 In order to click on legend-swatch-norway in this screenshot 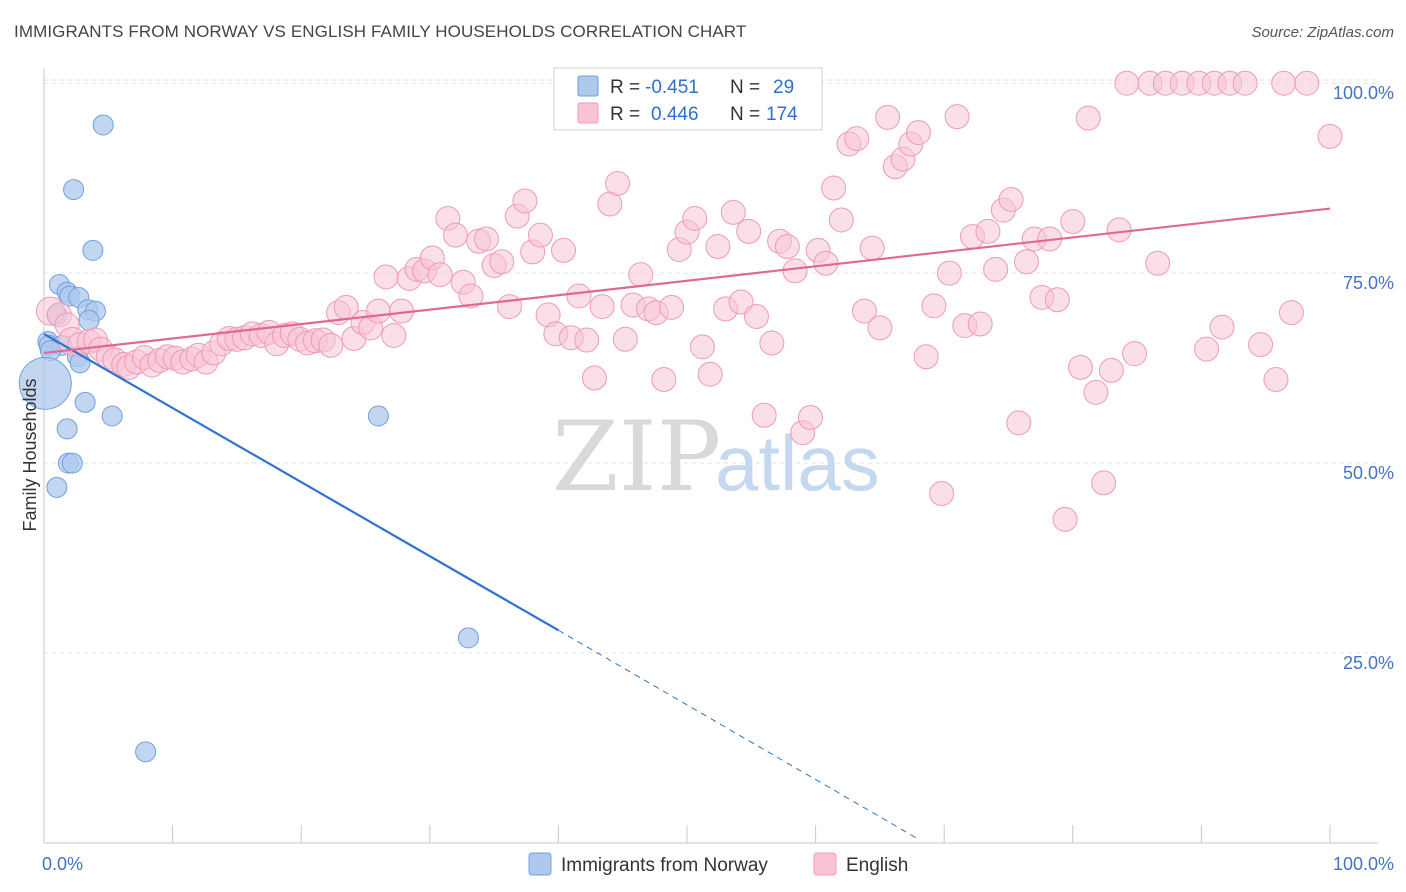, I will do `click(540, 864)`.